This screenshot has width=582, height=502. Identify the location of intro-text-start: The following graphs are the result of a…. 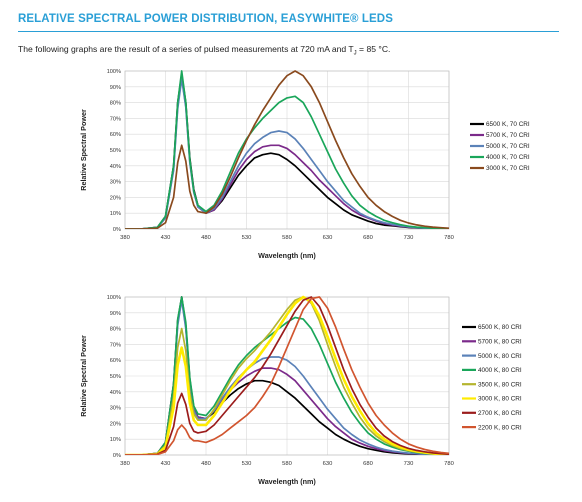
(186, 49).